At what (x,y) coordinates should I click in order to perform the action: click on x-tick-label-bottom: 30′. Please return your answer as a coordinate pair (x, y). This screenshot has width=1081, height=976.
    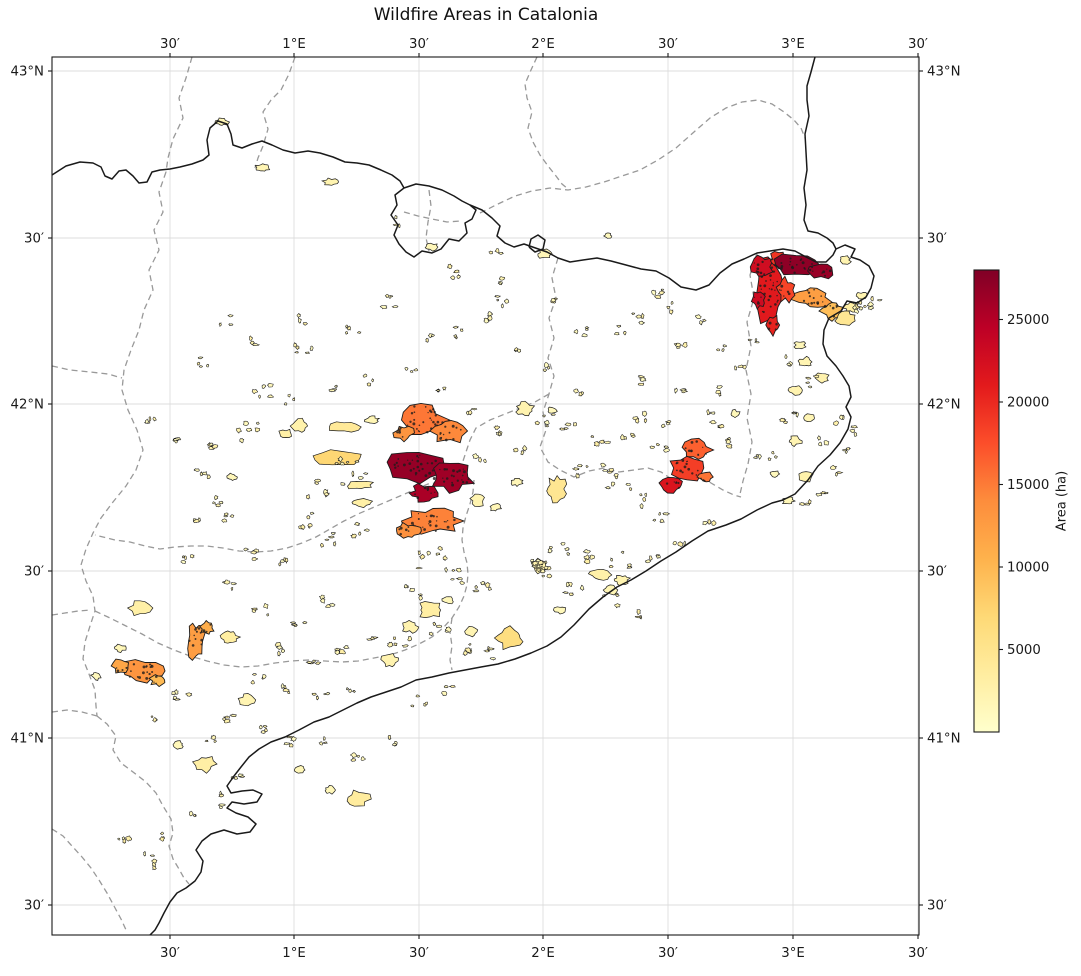
    Looking at the image, I should click on (419, 953).